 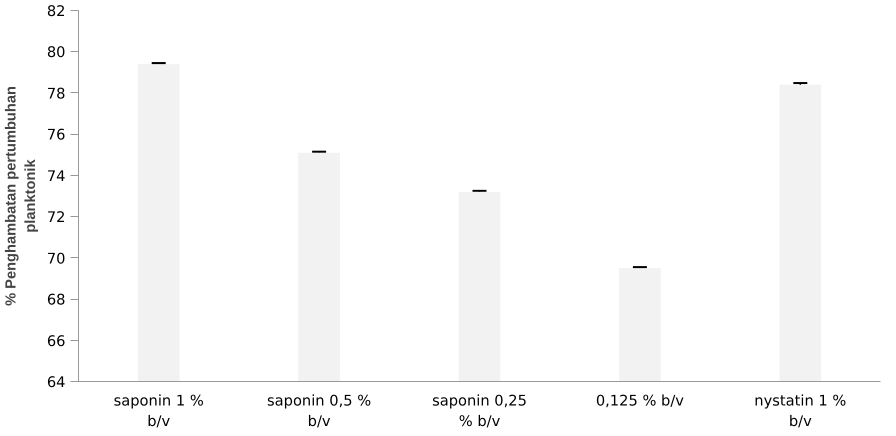 What do you see at coordinates (479, 411) in the screenshot?
I see `x-tick-label: saponin 0,25 % b/v` at bounding box center [479, 411].